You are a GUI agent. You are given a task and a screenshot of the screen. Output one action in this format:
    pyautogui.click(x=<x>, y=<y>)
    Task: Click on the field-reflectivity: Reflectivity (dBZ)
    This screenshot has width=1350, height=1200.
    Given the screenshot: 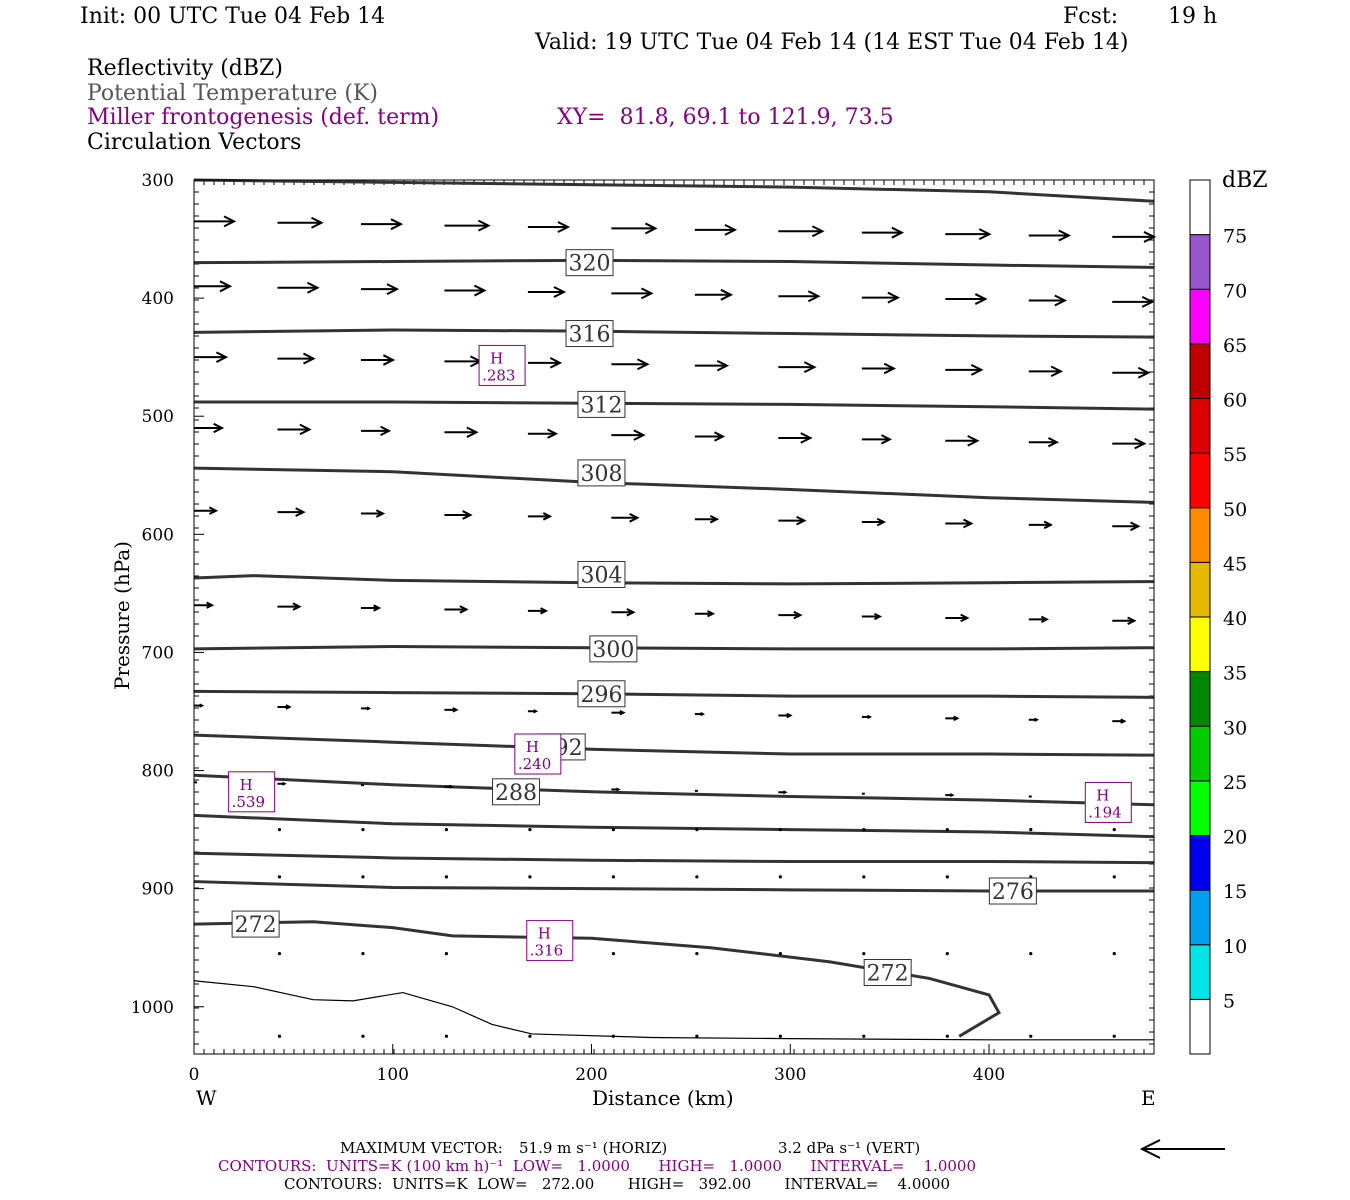 What is the action you would take?
    pyautogui.click(x=185, y=68)
    